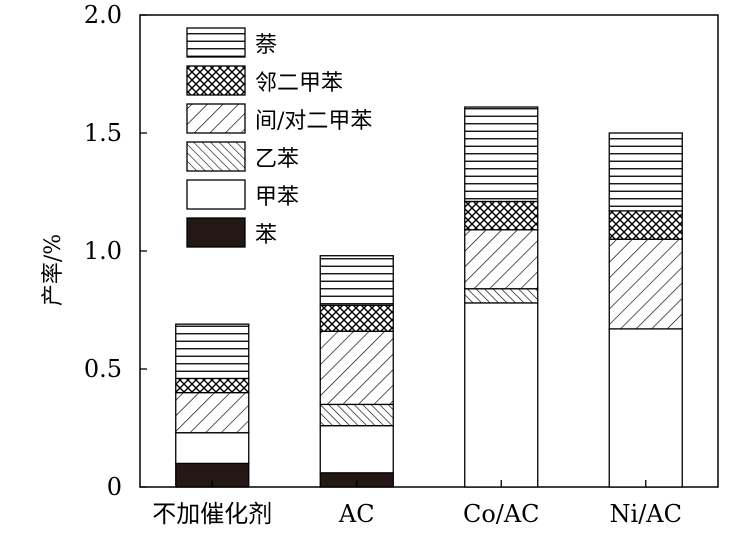  What do you see at coordinates (266, 45) in the screenshot?
I see `legend-label-1: 萘` at bounding box center [266, 45].